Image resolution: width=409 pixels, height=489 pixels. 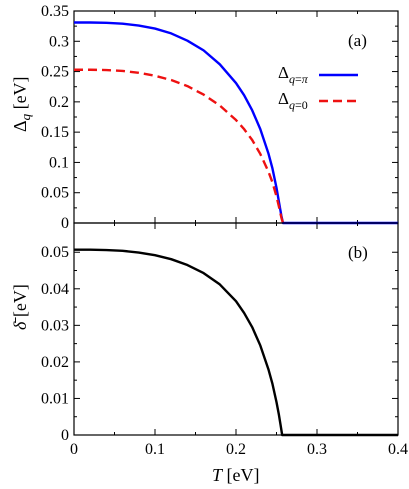 I want to click on panel-b-xtick-label: 0.2, so click(x=236, y=449).